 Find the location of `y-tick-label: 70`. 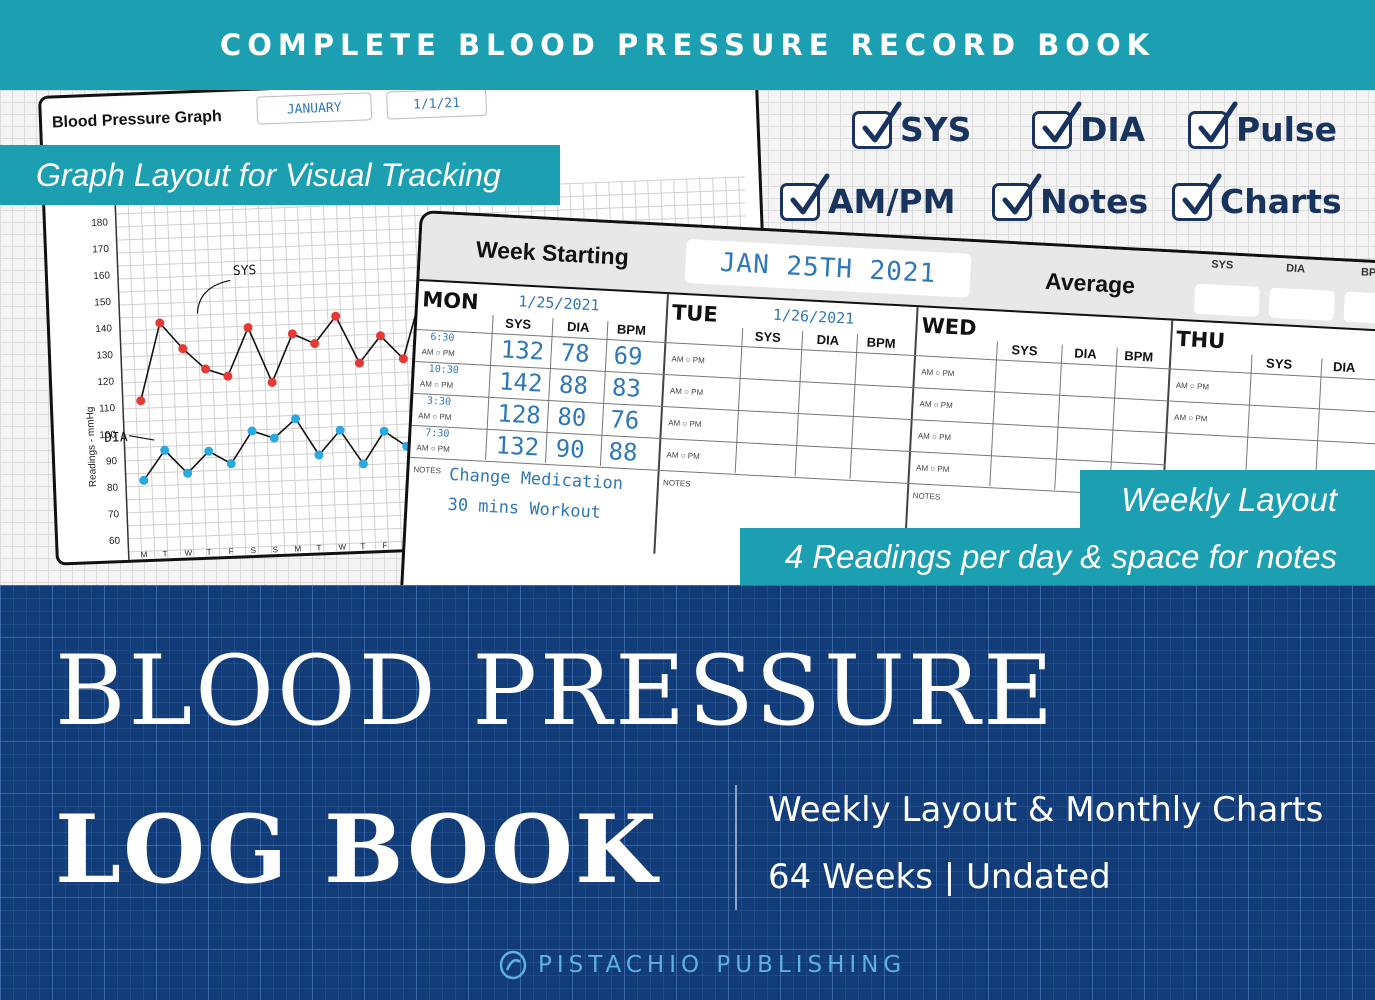

y-tick-label: 70 is located at coordinates (114, 514).